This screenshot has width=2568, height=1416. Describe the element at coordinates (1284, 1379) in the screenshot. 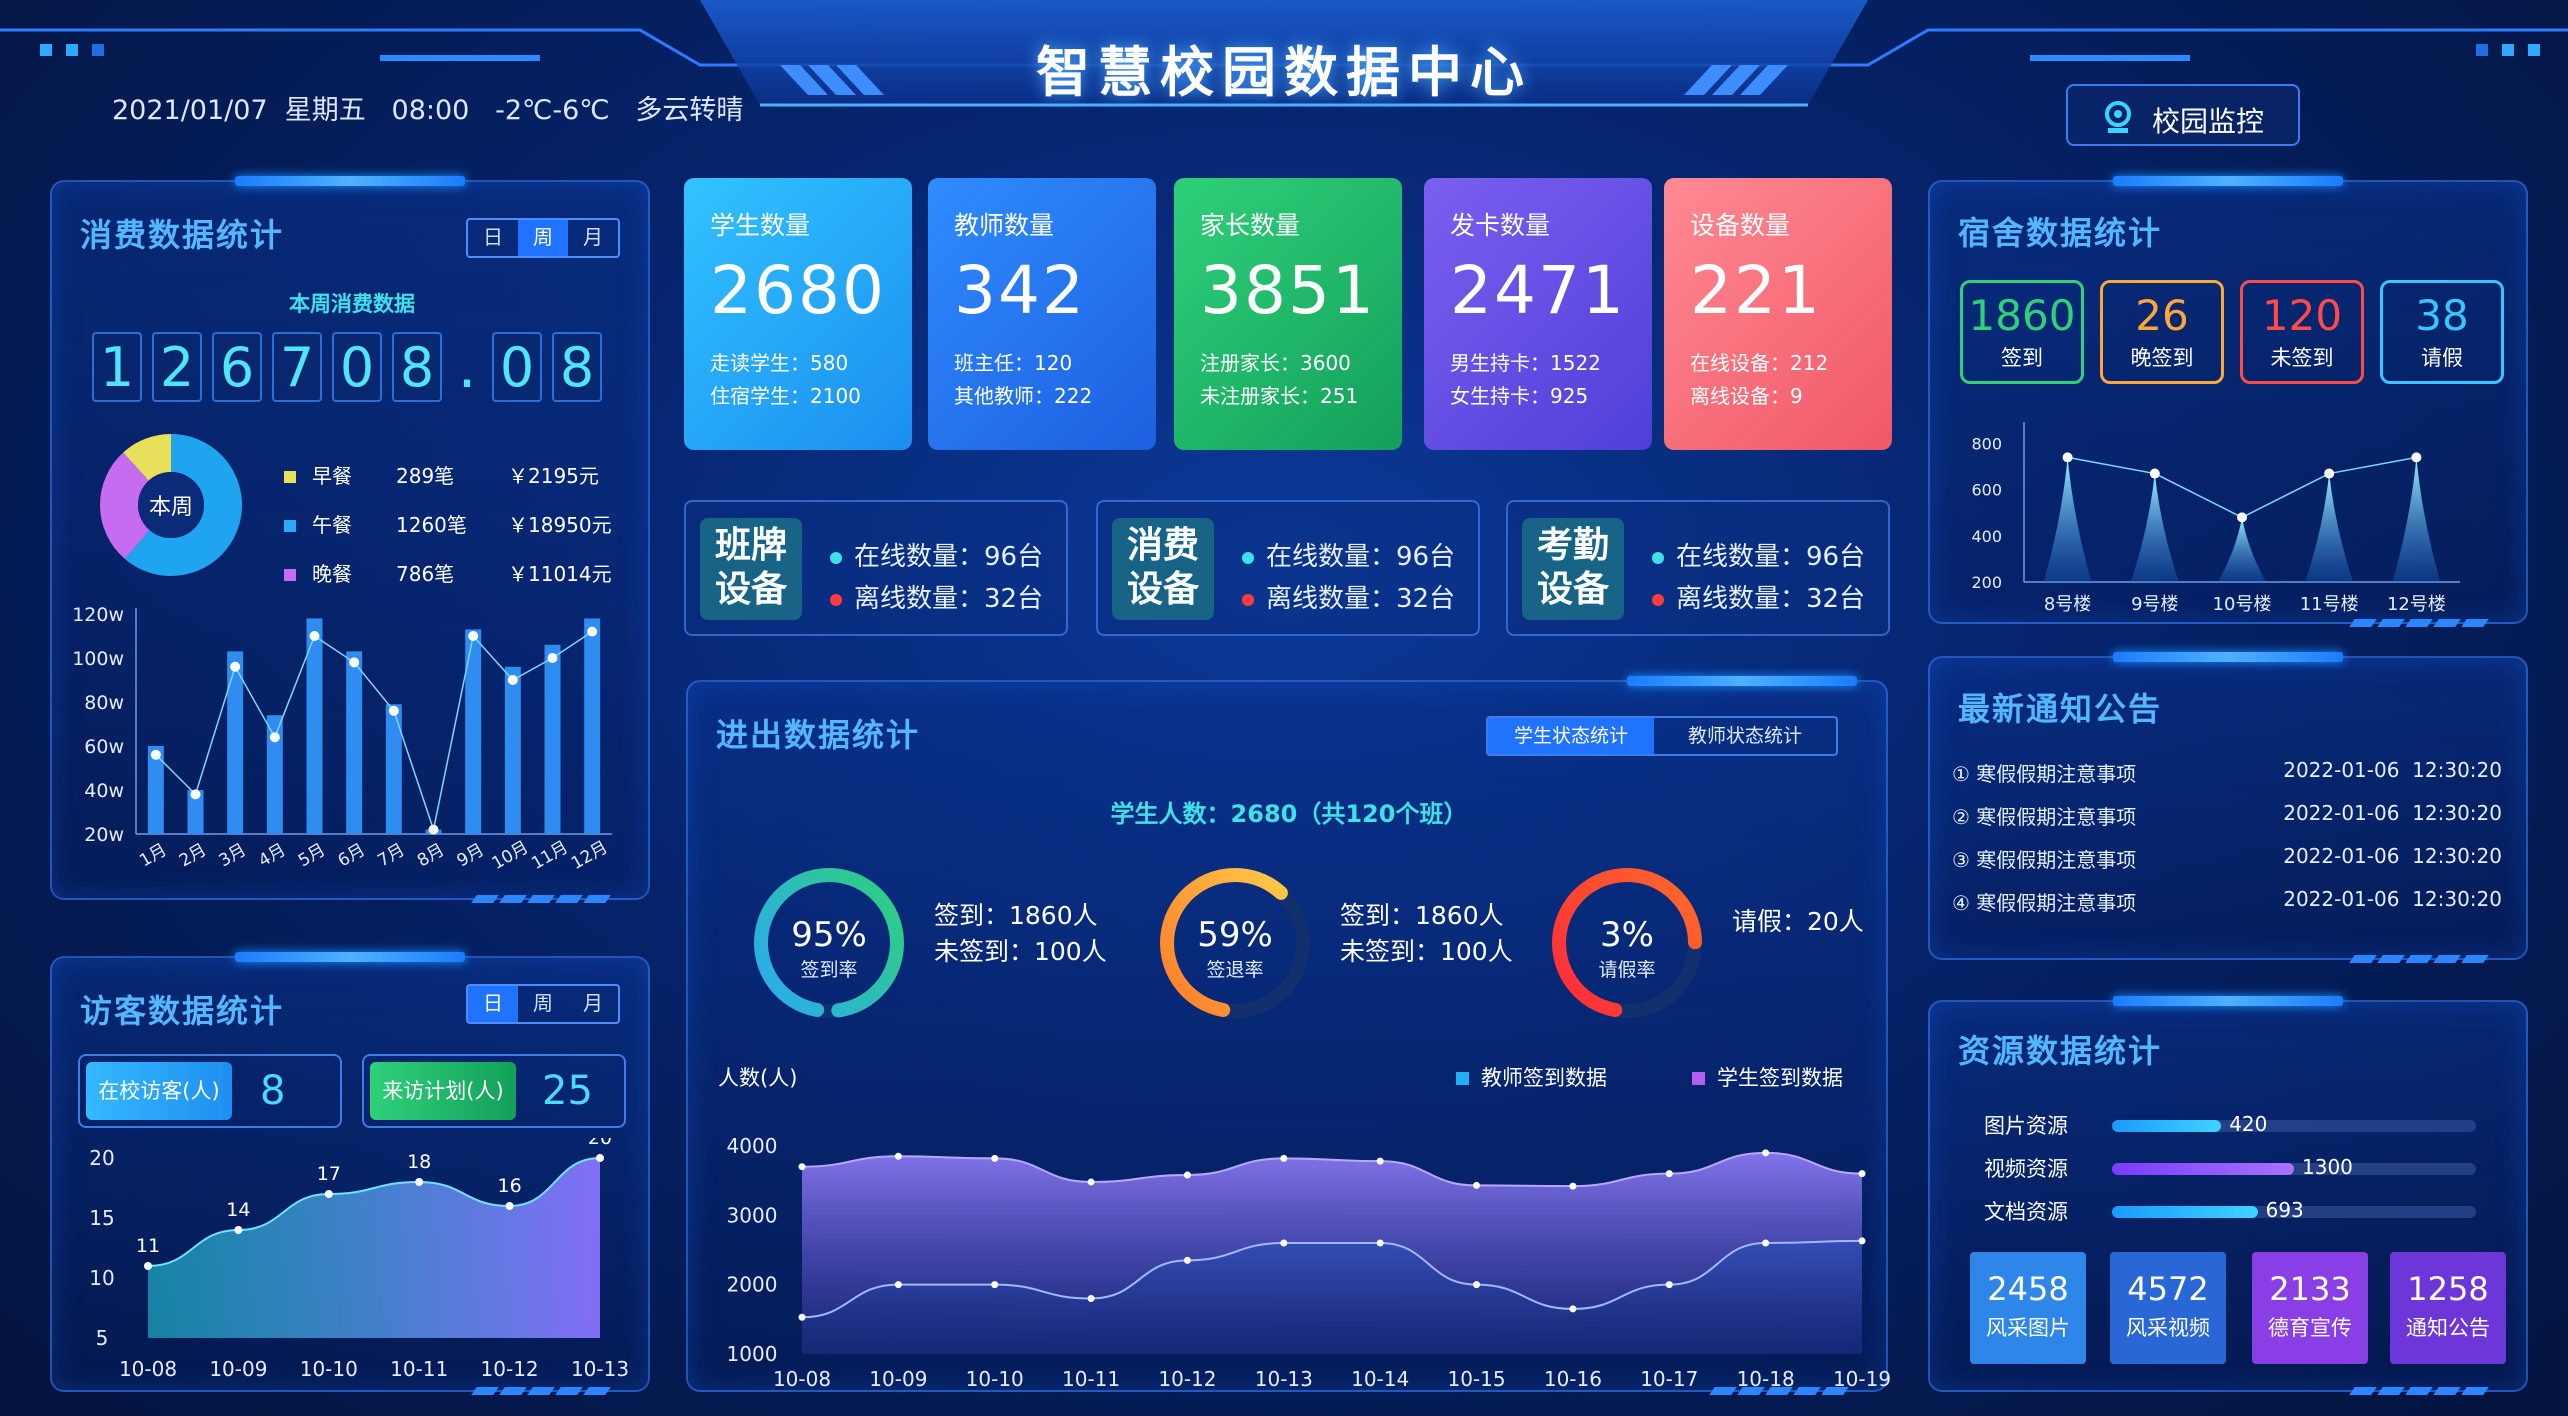

I see `x-tick-label: 10-13` at that location.